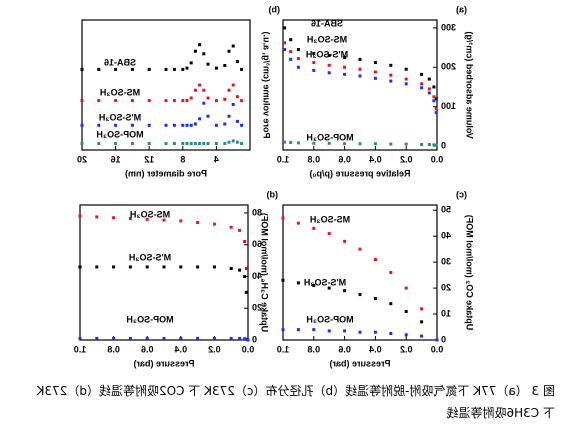 The height and width of the screenshot is (425, 567). Describe the element at coordinates (446, 313) in the screenshot. I see `y-tick-label: 10` at that location.